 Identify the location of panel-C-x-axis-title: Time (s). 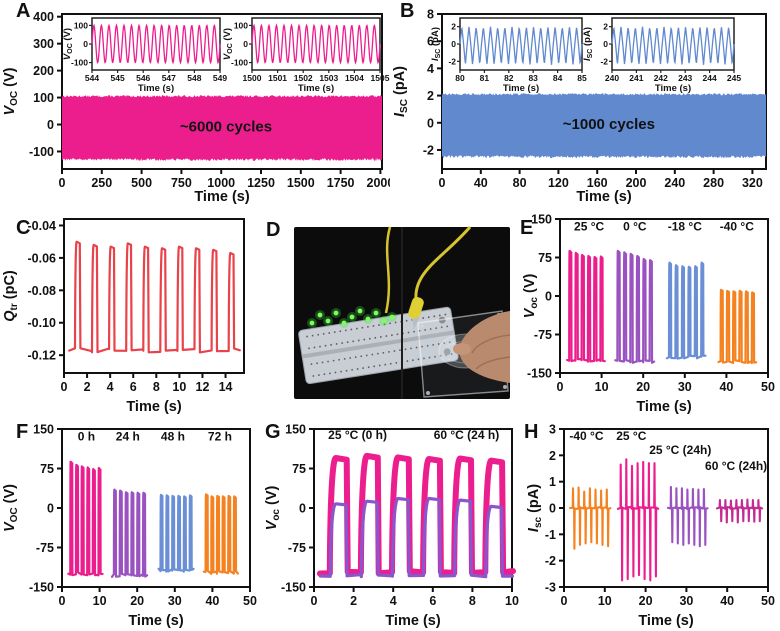
(154, 407).